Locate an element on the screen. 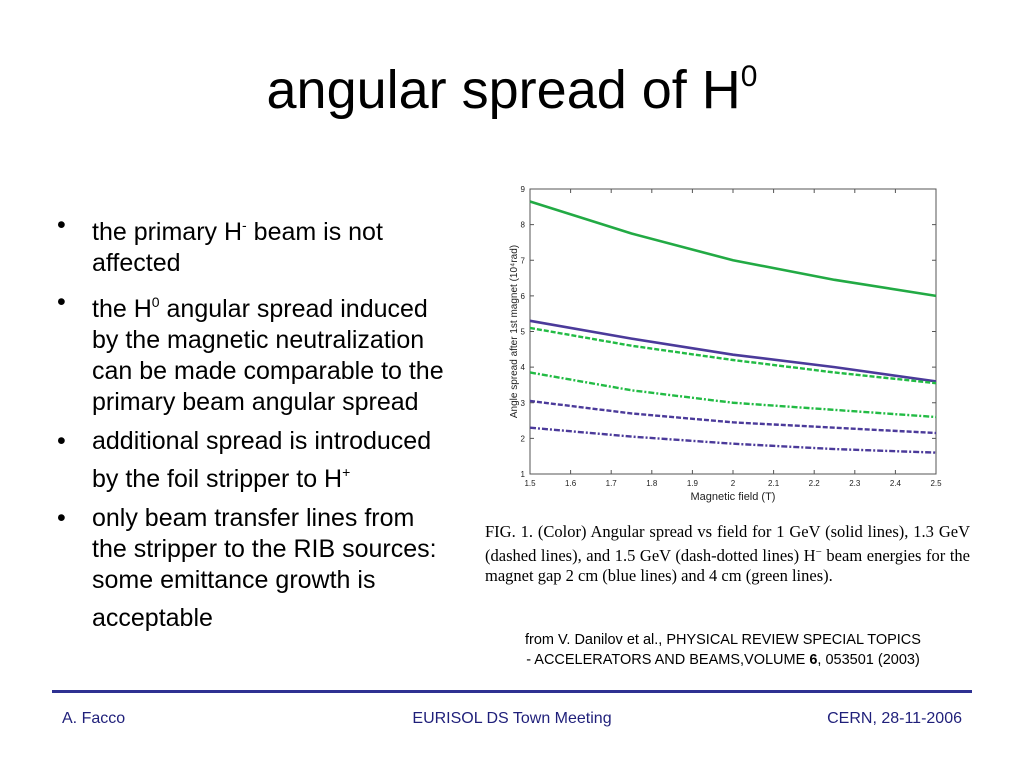  x-tick-label: 2.4 is located at coordinates (896, 483).